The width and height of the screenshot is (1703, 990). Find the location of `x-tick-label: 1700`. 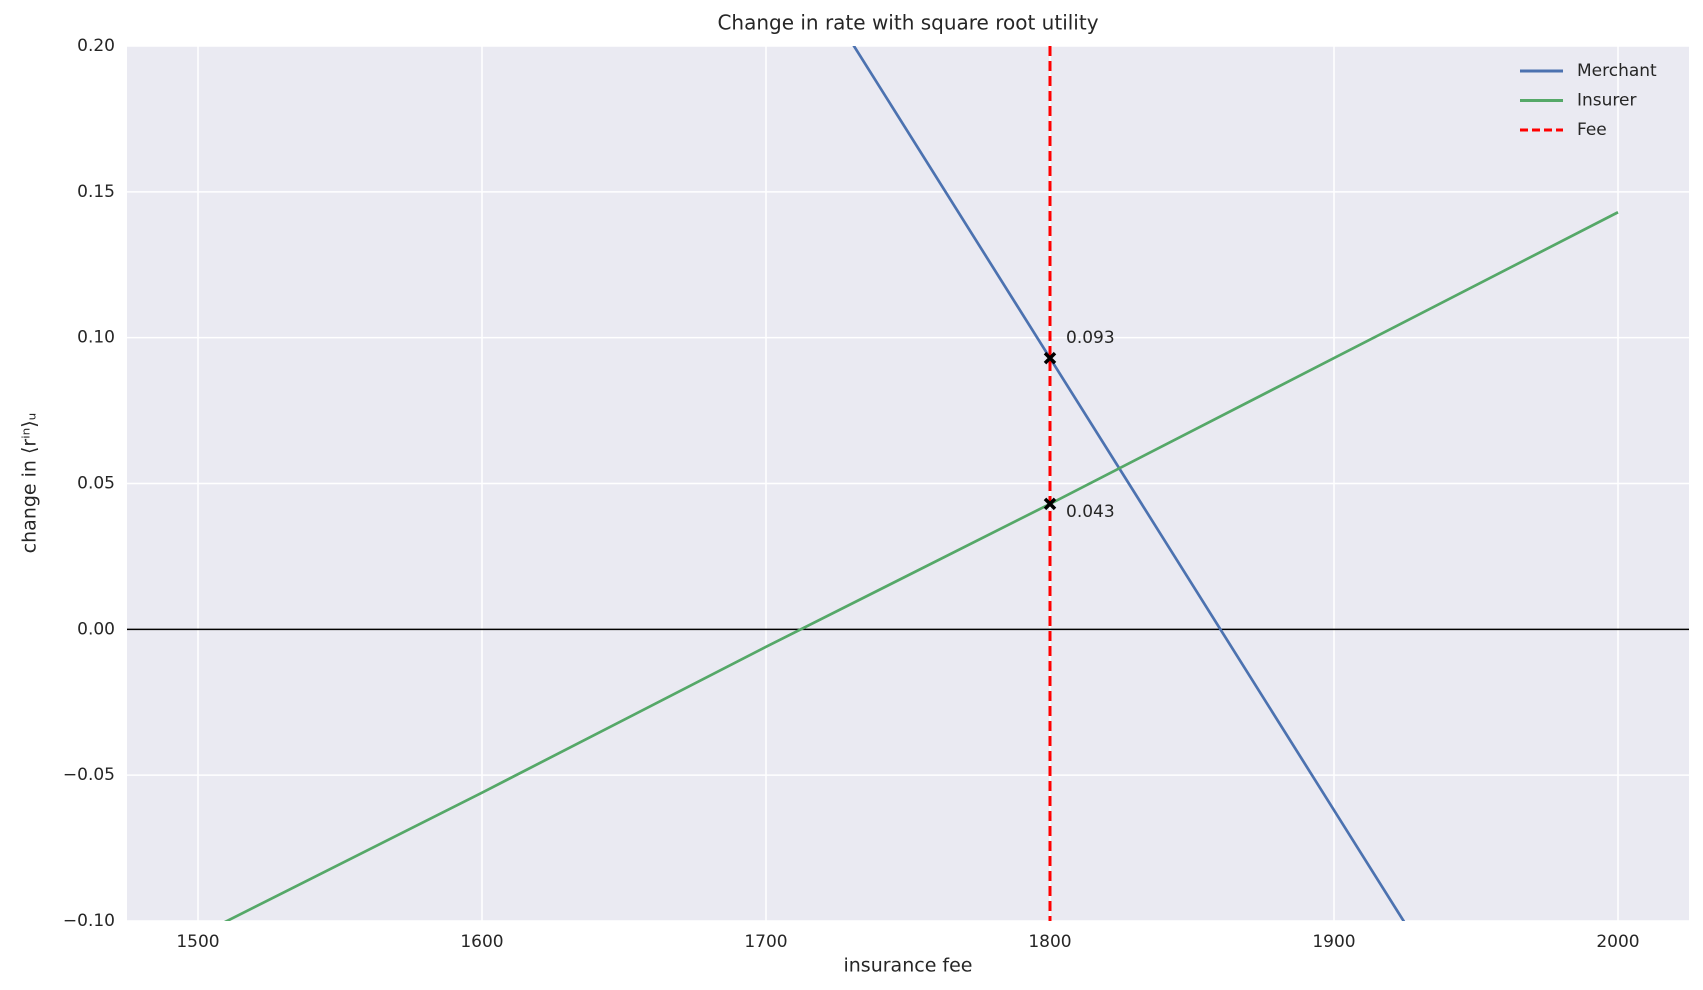

x-tick-label: 1700 is located at coordinates (765, 942).